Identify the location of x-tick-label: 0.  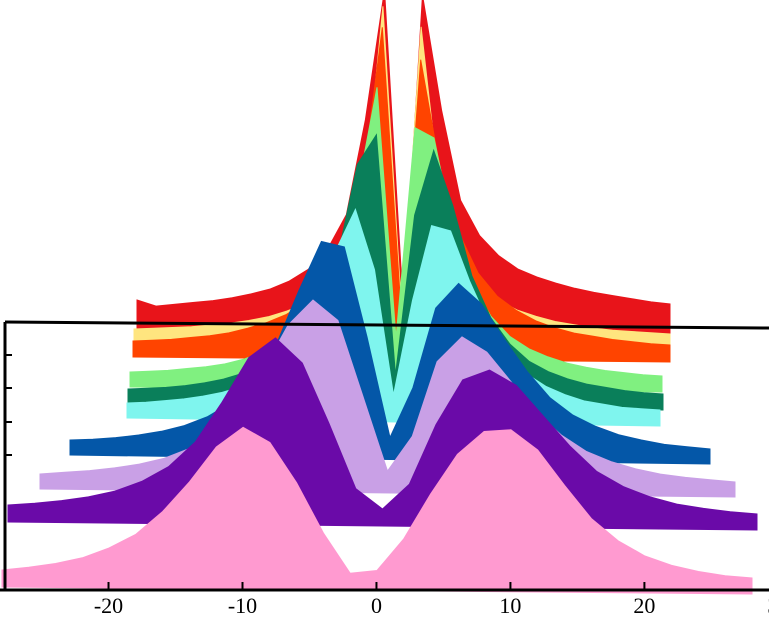
(376, 605).